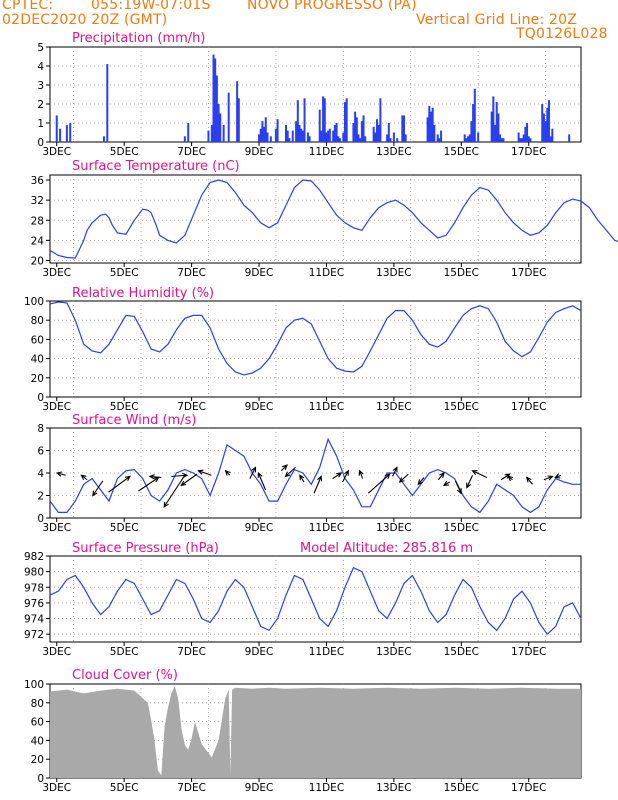 This screenshot has width=618, height=800. Describe the element at coordinates (528, 788) in the screenshot. I see `x-tick-label: 17DEC` at that location.